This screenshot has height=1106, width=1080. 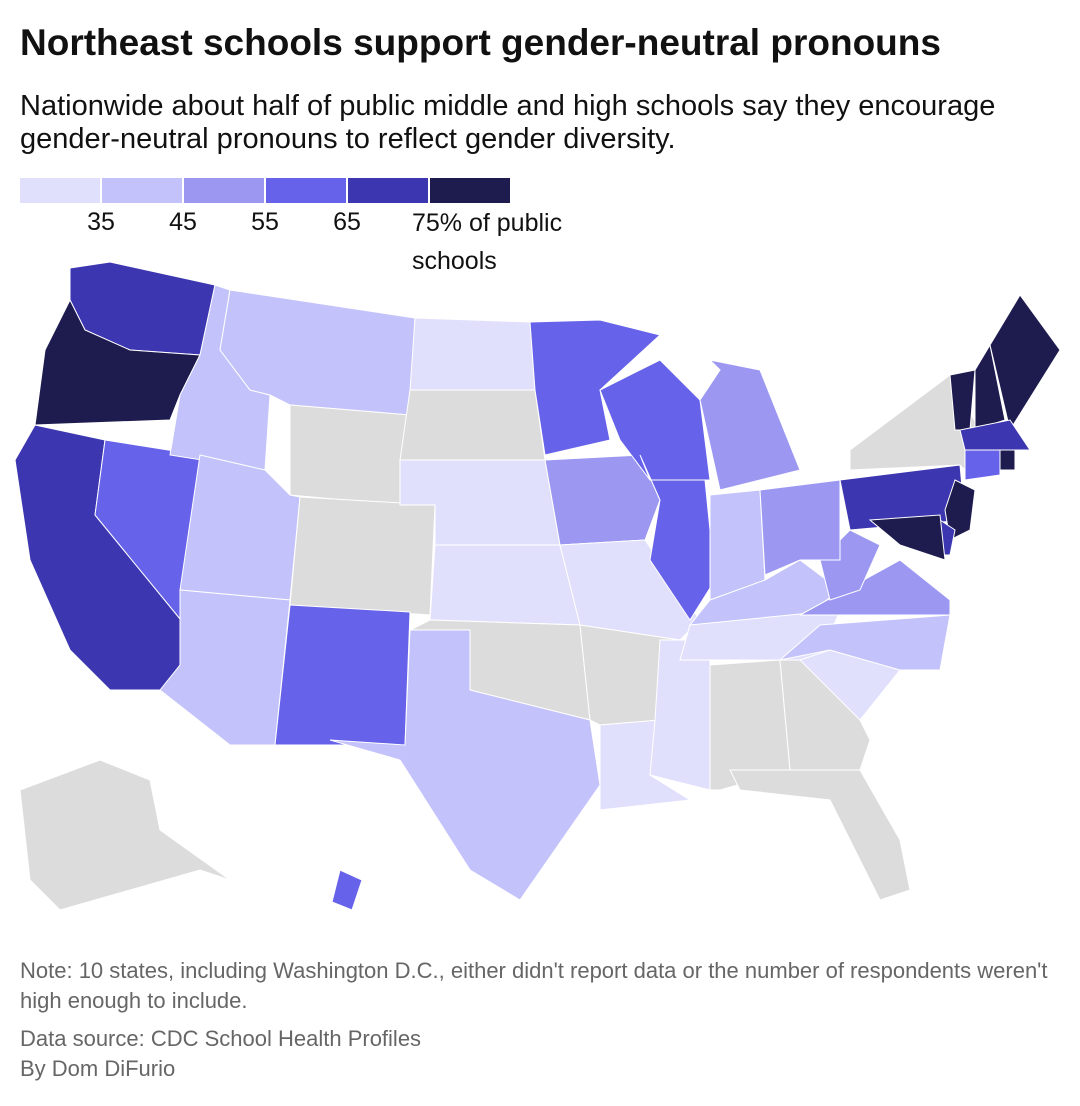 What do you see at coordinates (487, 242) in the screenshot?
I see `legend-label: 75% of public schools` at bounding box center [487, 242].